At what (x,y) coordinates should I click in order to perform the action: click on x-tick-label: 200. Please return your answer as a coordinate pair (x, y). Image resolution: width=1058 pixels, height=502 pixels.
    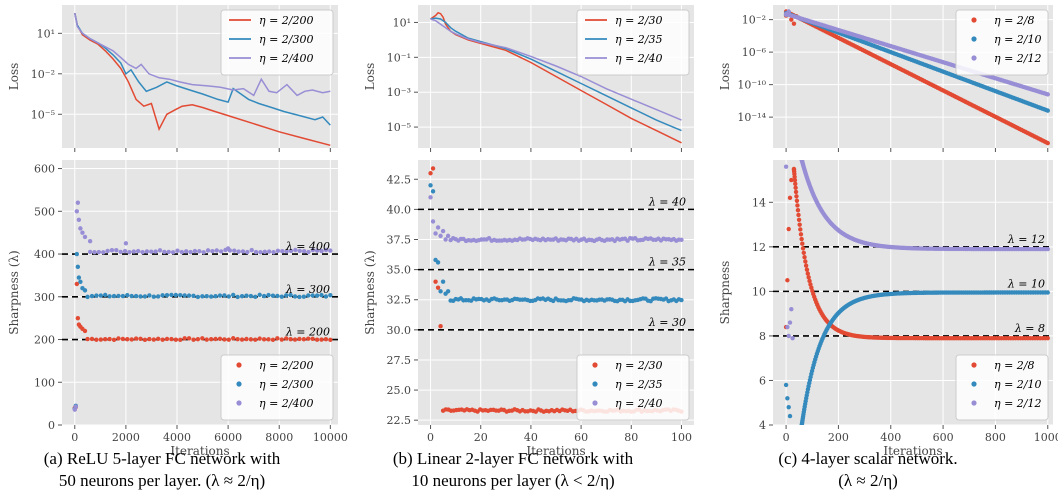
    Looking at the image, I should click on (838, 437).